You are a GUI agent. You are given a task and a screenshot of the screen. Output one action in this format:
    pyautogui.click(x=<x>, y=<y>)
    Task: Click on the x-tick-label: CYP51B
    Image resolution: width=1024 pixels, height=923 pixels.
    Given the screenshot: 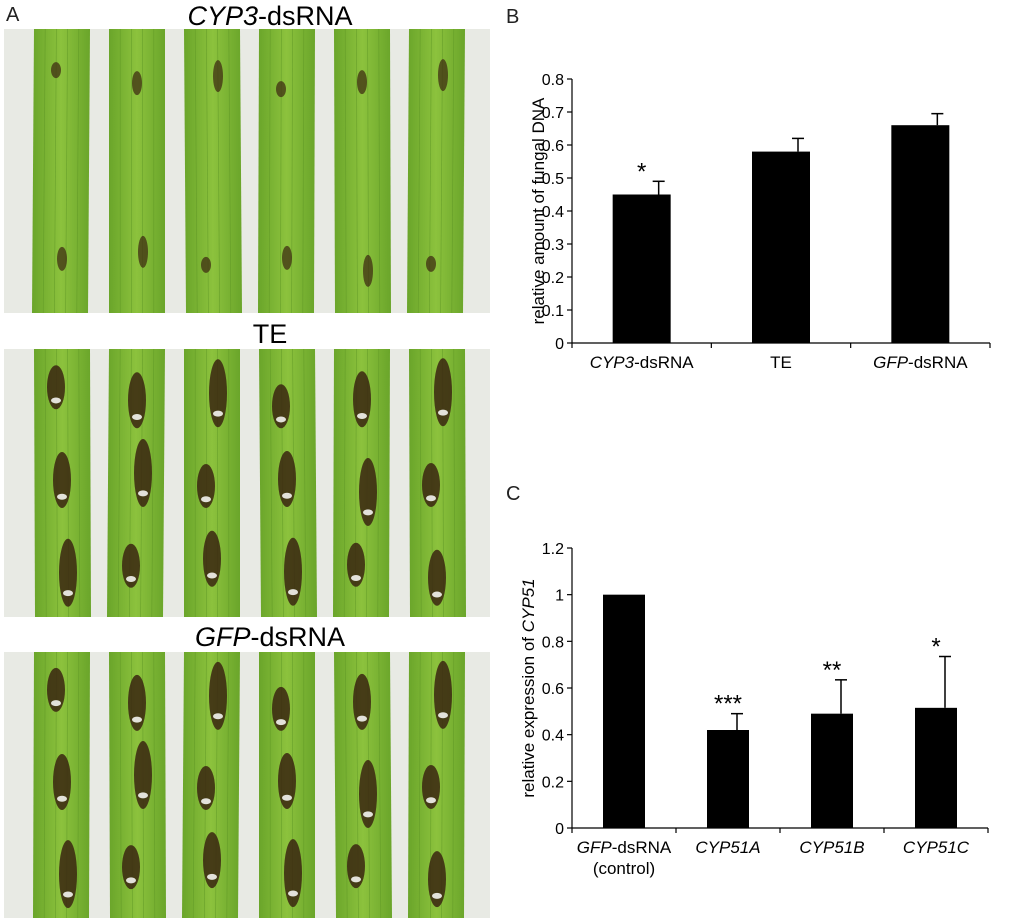 What is the action you would take?
    pyautogui.click(x=831, y=847)
    